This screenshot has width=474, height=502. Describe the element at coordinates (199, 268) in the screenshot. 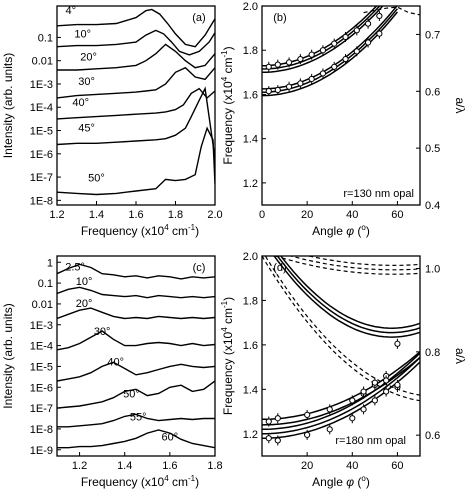

I see `panel-c-letter: (c)` at that location.